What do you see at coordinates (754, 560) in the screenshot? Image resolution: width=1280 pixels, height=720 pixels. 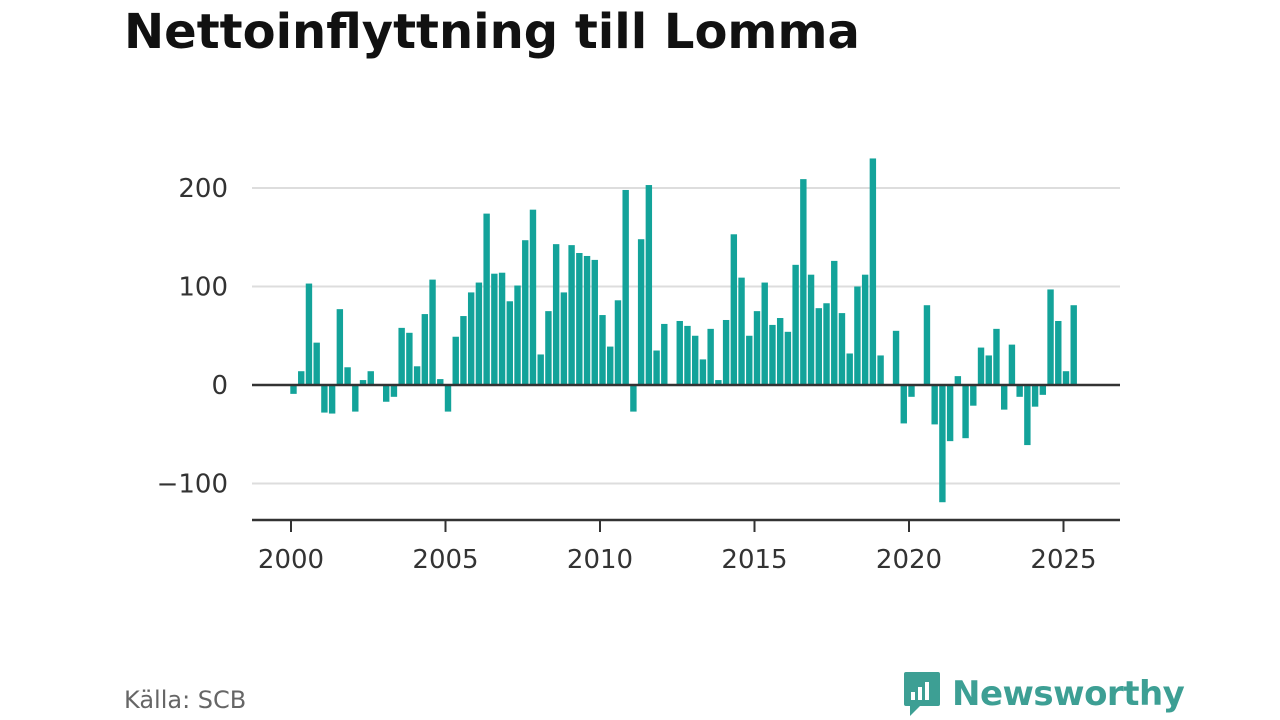 I see `x-tick-label: 2015` at bounding box center [754, 560].